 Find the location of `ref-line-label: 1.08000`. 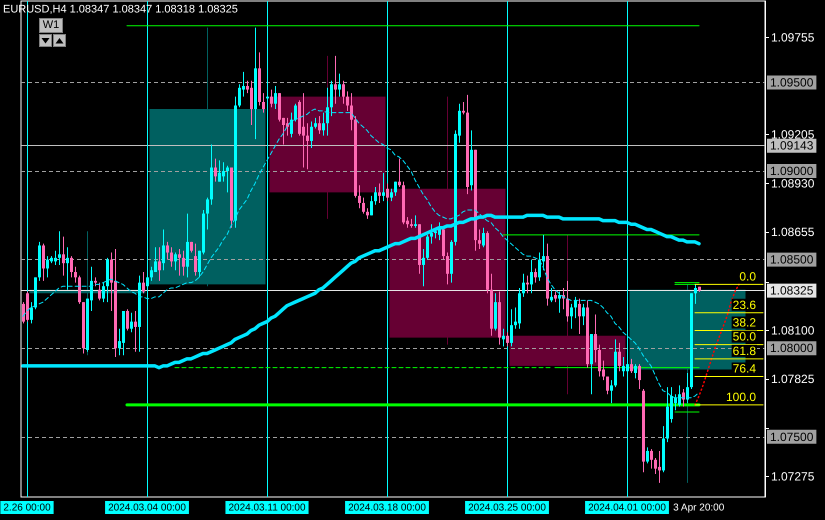

ref-line-label: 1.08000 is located at coordinates (792, 348).